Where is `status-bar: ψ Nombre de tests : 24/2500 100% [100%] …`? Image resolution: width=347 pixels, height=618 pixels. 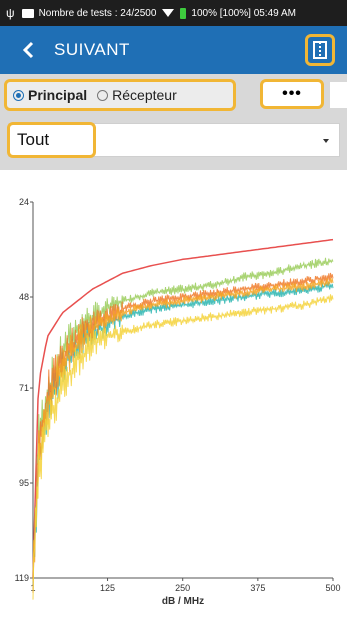 status-bar: ψ Nombre de tests : 24/2500 100% [100%] … is located at coordinates (173, 13).